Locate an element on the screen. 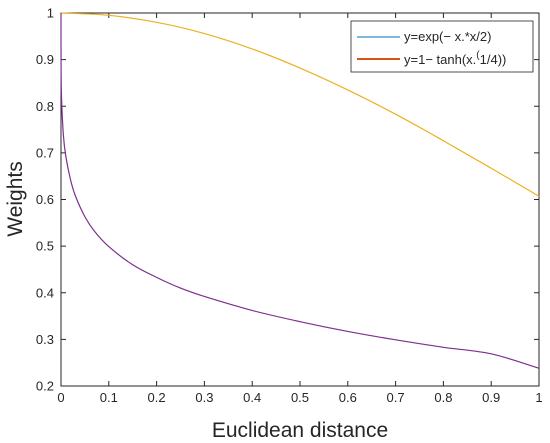 This screenshot has width=550, height=443. legend: y=exp(− x.*x/2) y=1− tanh(x.(1/4)) is located at coordinates (442, 46).